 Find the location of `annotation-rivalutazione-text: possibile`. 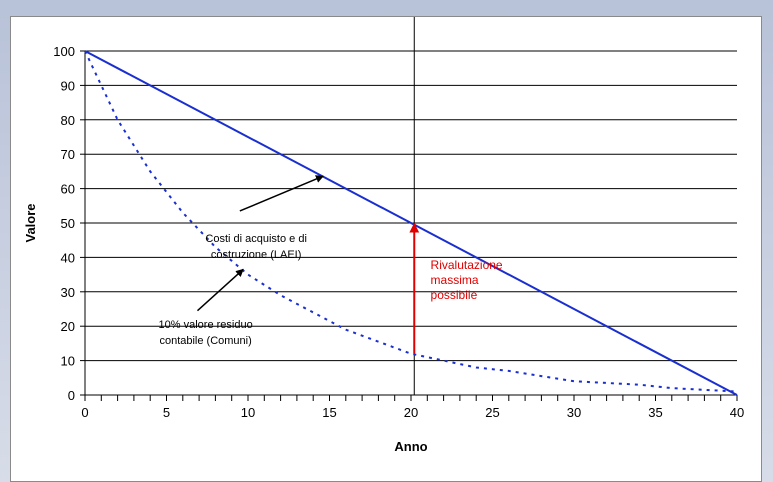

annotation-rivalutazione-text: possibile is located at coordinates (454, 295).